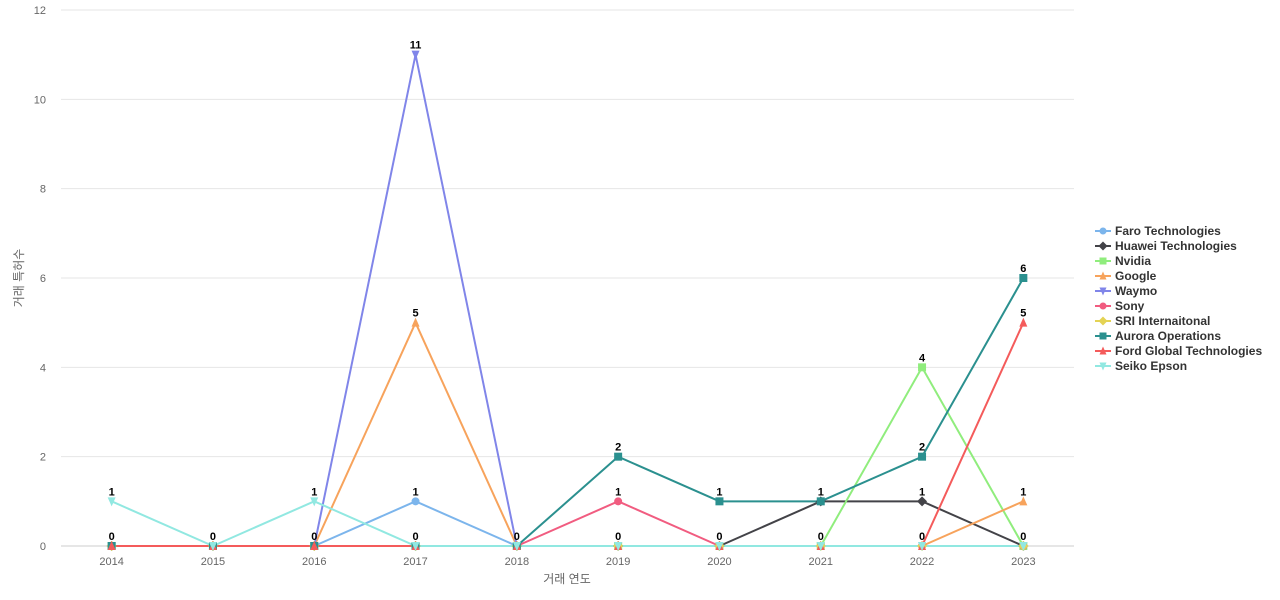 The width and height of the screenshot is (1280, 600). I want to click on y-tick-label: 2, so click(43, 458).